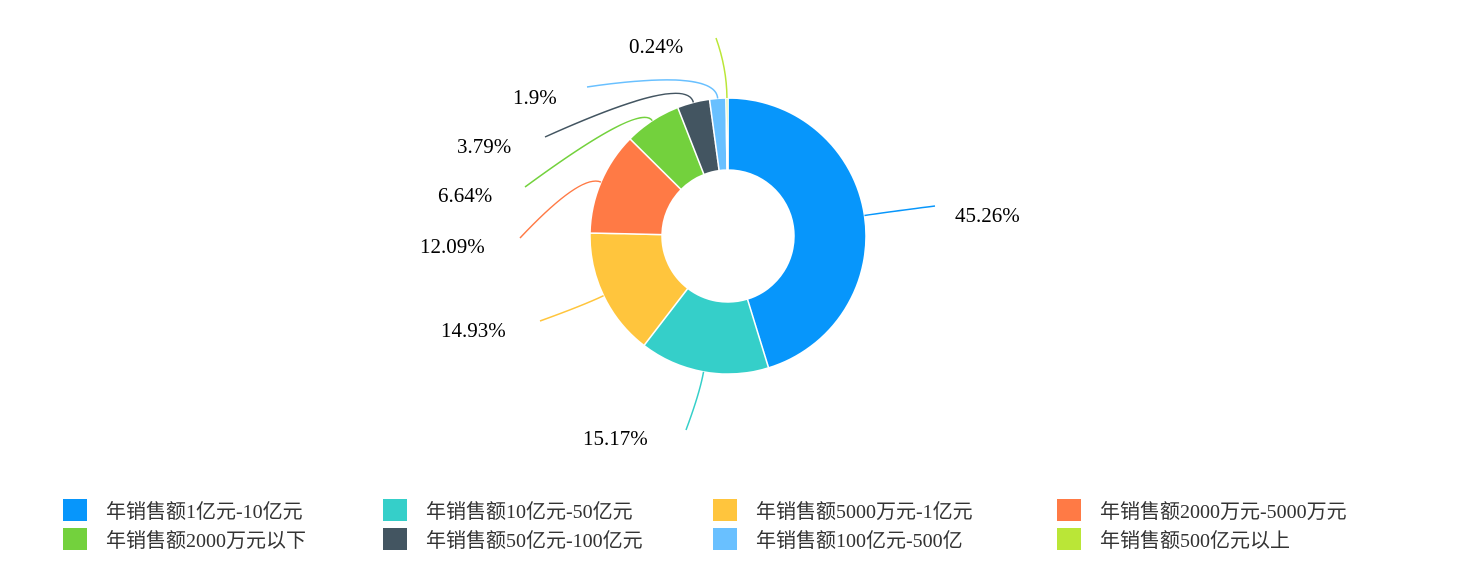 This screenshot has height=570, width=1460. I want to click on data-label: 6.64%, so click(465, 195).